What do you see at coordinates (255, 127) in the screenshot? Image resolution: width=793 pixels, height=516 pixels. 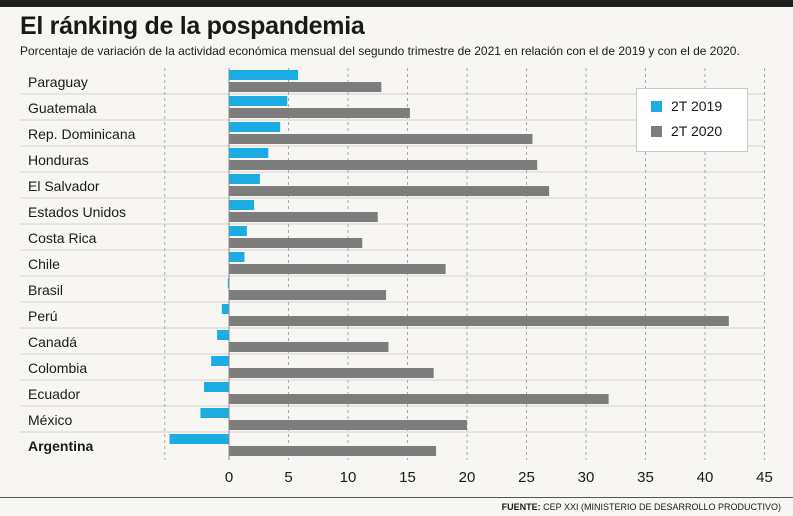 I see `bar-2019-rep-dominicana` at bounding box center [255, 127].